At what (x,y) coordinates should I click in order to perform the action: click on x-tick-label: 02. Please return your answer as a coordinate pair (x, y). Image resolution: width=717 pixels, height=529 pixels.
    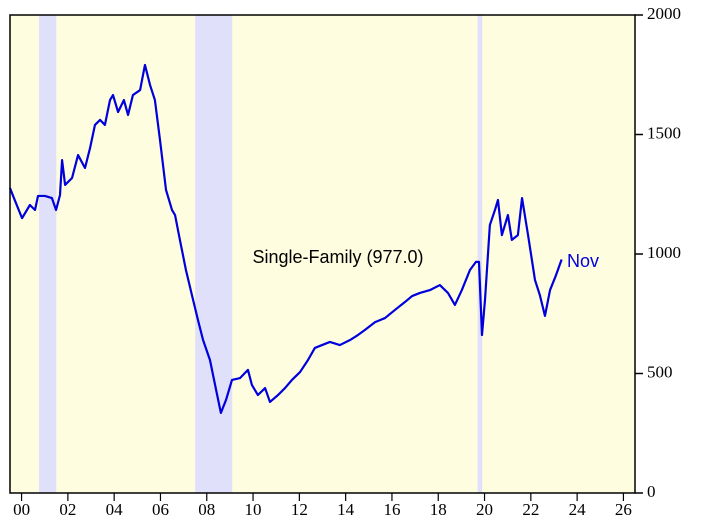
    Looking at the image, I should click on (67, 509).